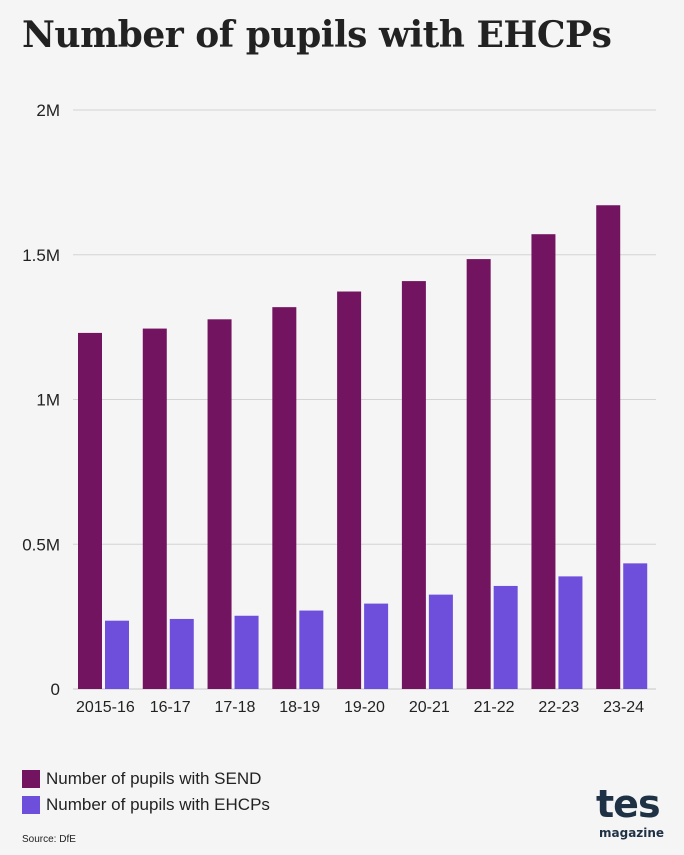 The image size is (684, 855). What do you see at coordinates (31, 805) in the screenshot?
I see `legend-swatch-ehcp` at bounding box center [31, 805].